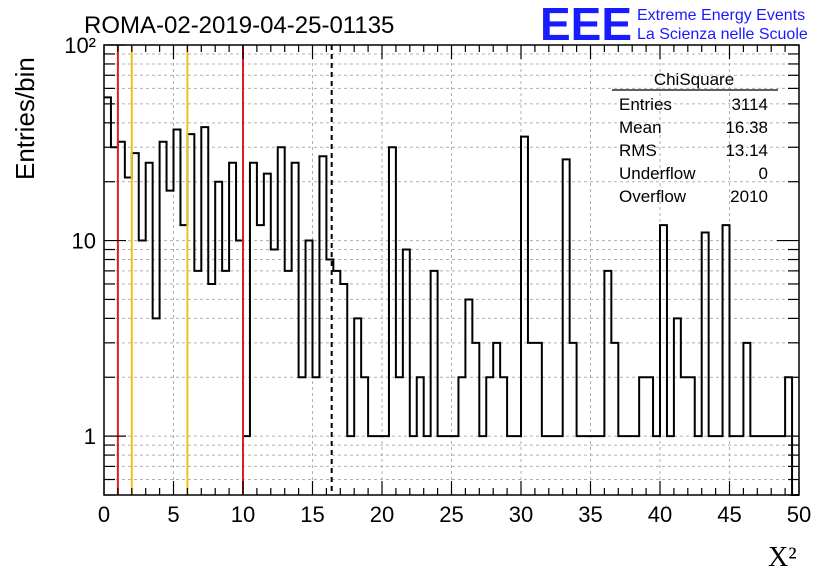  Describe the element at coordinates (104, 514) in the screenshot. I see `x-tick-label: 0` at that location.